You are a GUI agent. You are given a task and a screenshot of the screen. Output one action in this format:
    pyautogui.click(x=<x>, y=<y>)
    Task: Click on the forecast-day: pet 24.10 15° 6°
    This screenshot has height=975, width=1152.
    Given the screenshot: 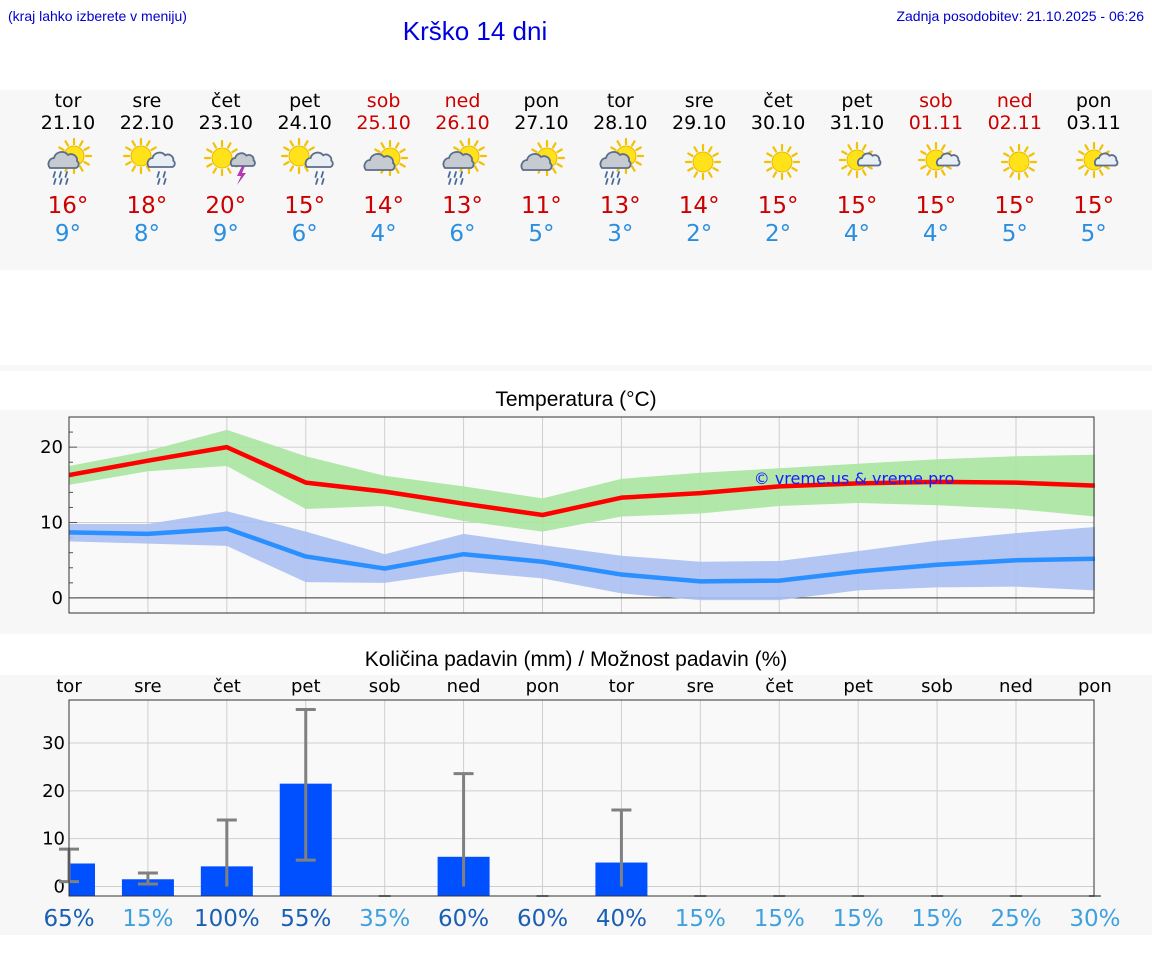 What is the action you would take?
    pyautogui.click(x=305, y=169)
    